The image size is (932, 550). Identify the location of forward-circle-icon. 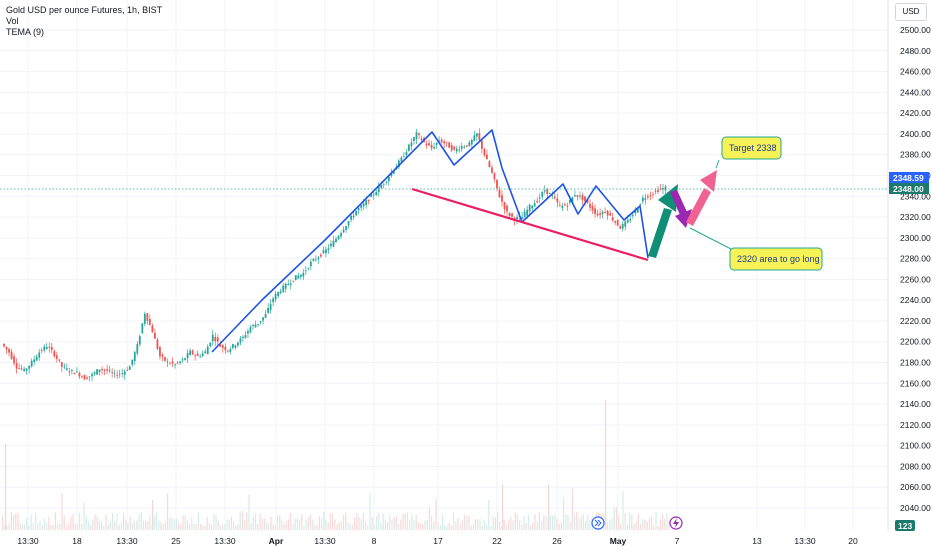
(598, 523).